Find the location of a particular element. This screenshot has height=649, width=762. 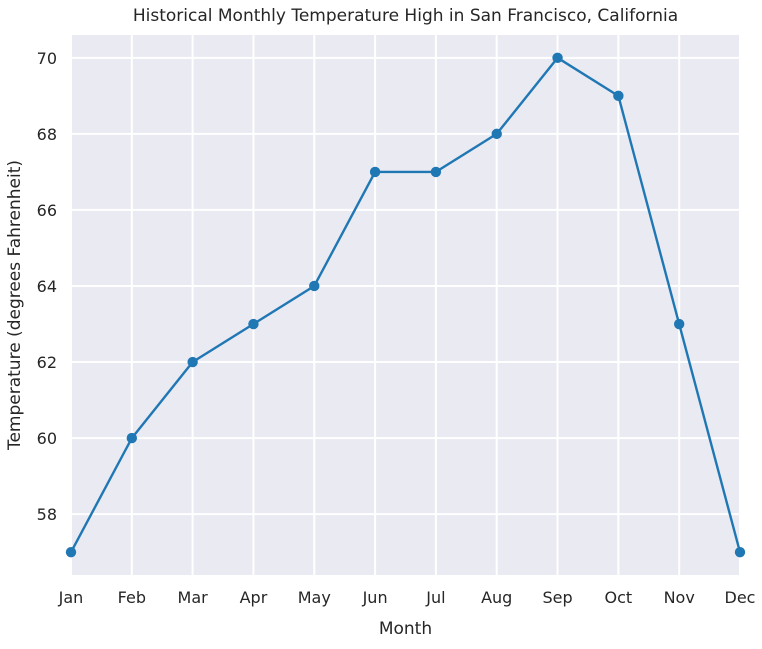

data-point-dec is located at coordinates (740, 552).